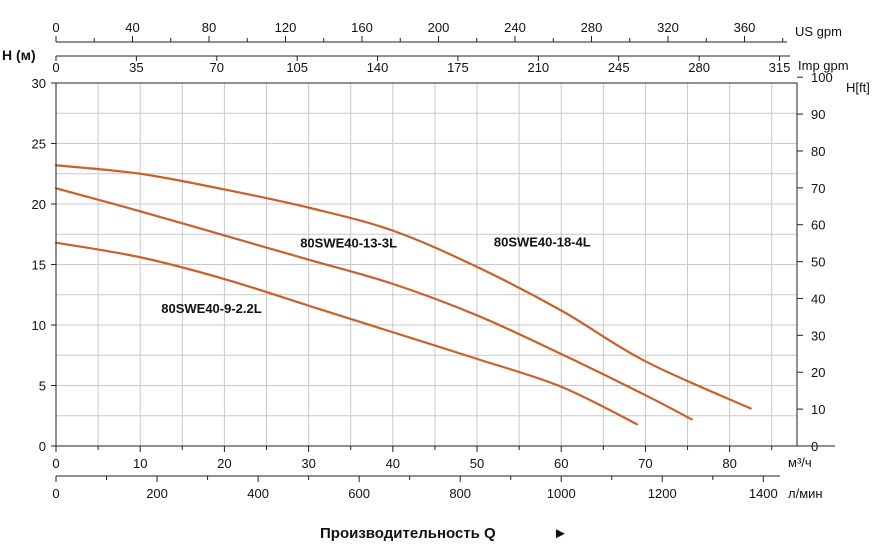 This screenshot has height=560, width=875. What do you see at coordinates (19, 55) in the screenshot?
I see `y-axis-label: H (м)` at bounding box center [19, 55].